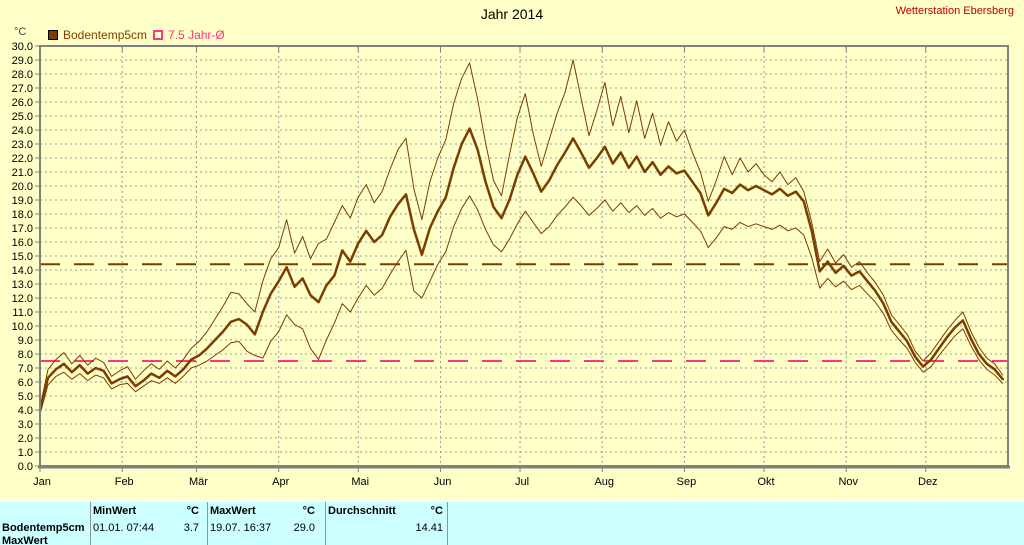 This screenshot has width=1024, height=545. Describe the element at coordinates (25, 411) in the screenshot. I see `y-tick-label: 4.0` at that location.